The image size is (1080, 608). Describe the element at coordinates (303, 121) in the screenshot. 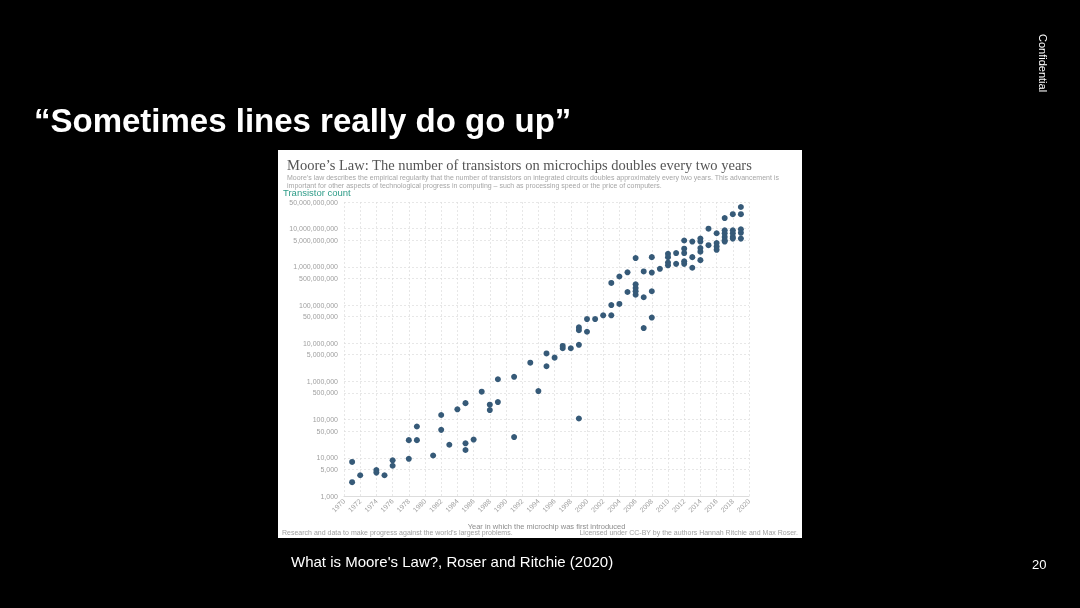

I see `text: “Sometimes lines really do go up”` at that location.